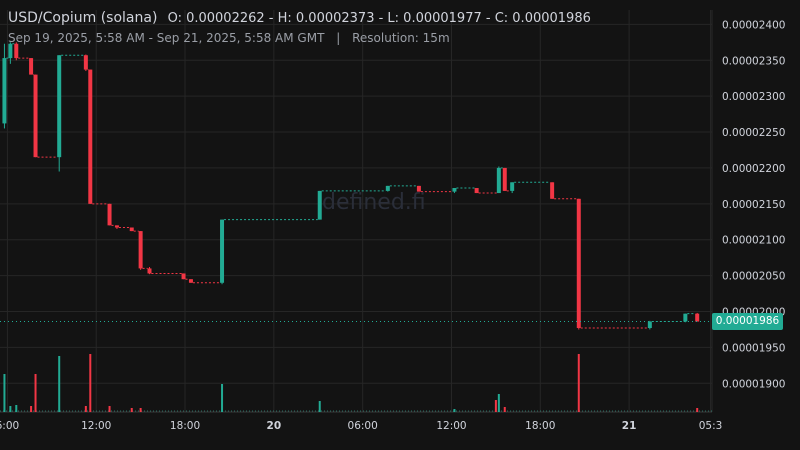  I want to click on resolution-label: Resolution: 15m, so click(401, 38).